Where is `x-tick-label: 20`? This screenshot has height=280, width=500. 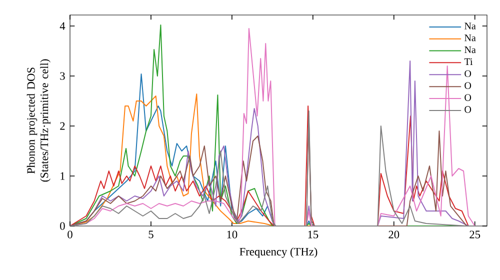 x-tick-label: 20 is located at coordinates (394, 234).